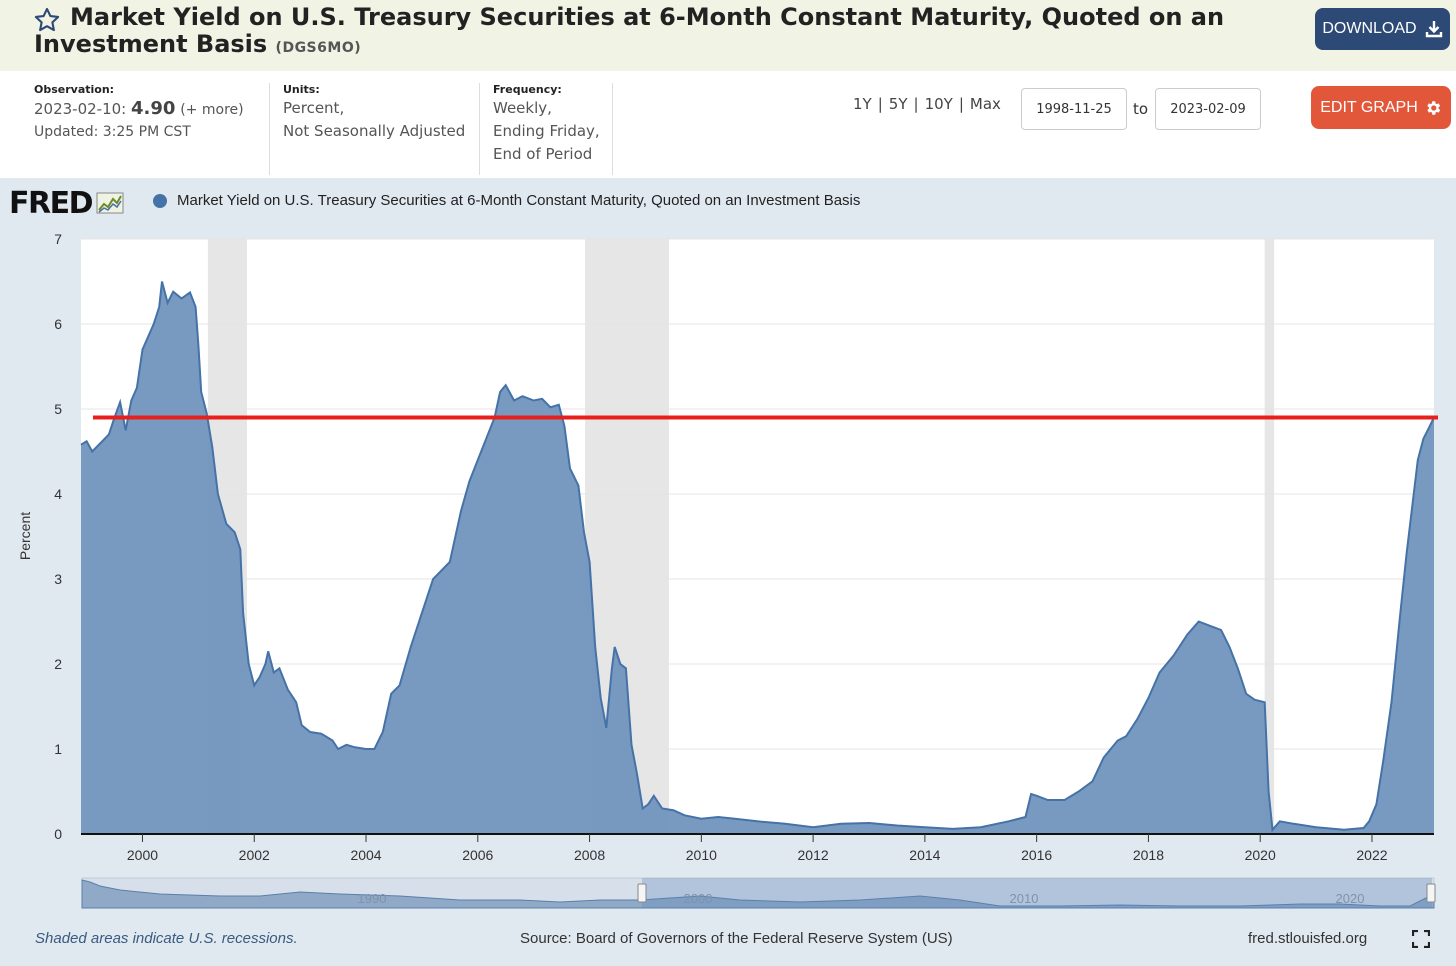  Describe the element at coordinates (698, 898) in the screenshot. I see `navigator-label: 2000` at that location.